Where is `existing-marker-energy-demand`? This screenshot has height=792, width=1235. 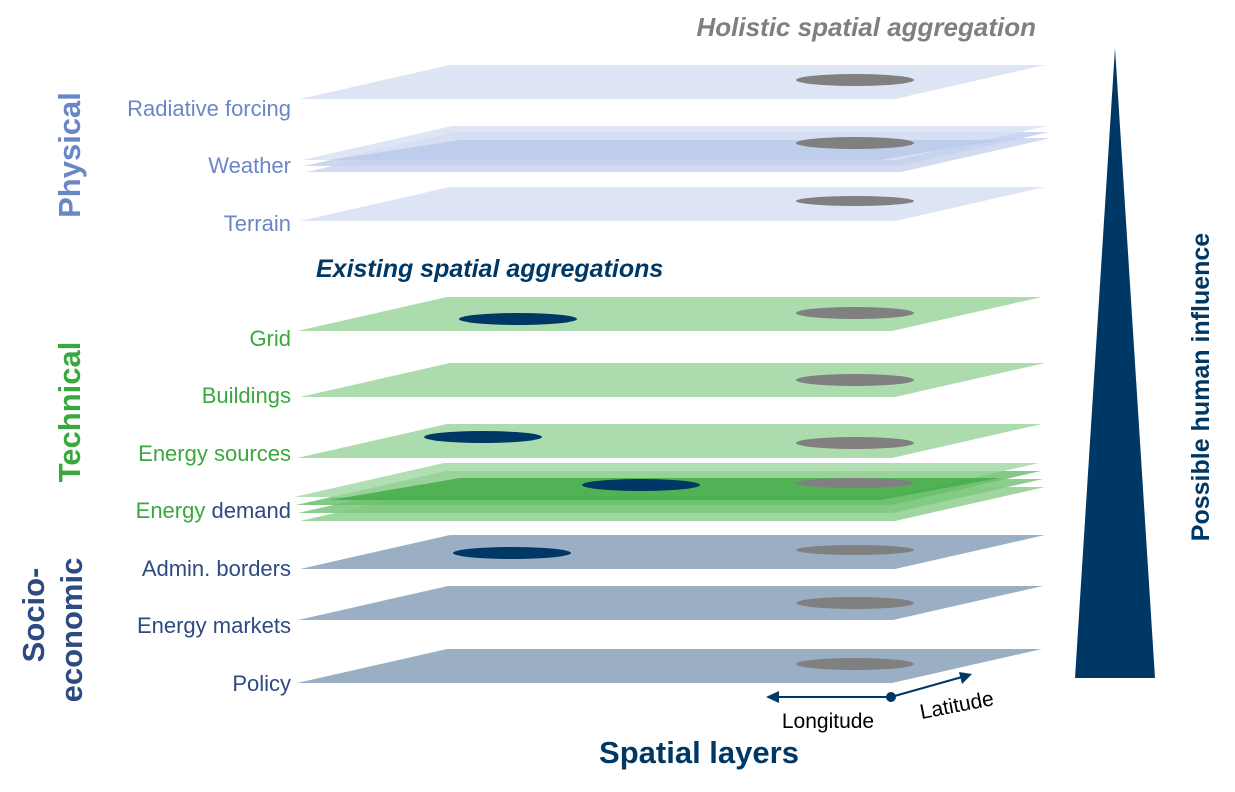
existing-marker-energy-demand is located at coordinates (641, 485).